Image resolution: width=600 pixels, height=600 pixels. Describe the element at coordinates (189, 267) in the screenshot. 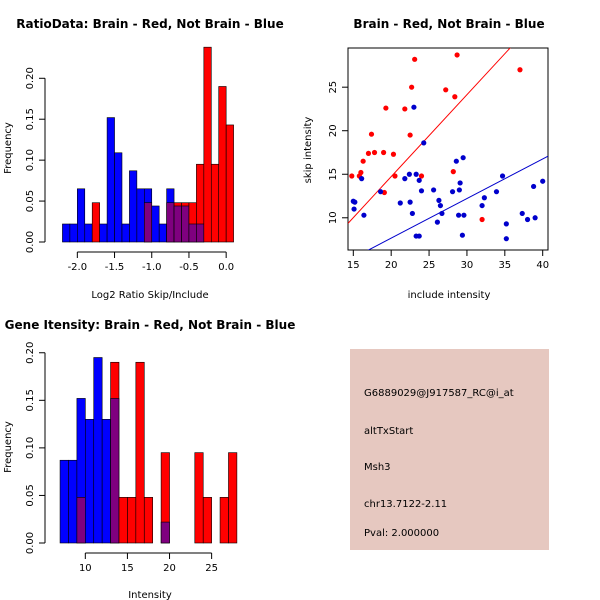

I see `ratio-x-tick-label: -0.5` at that location.